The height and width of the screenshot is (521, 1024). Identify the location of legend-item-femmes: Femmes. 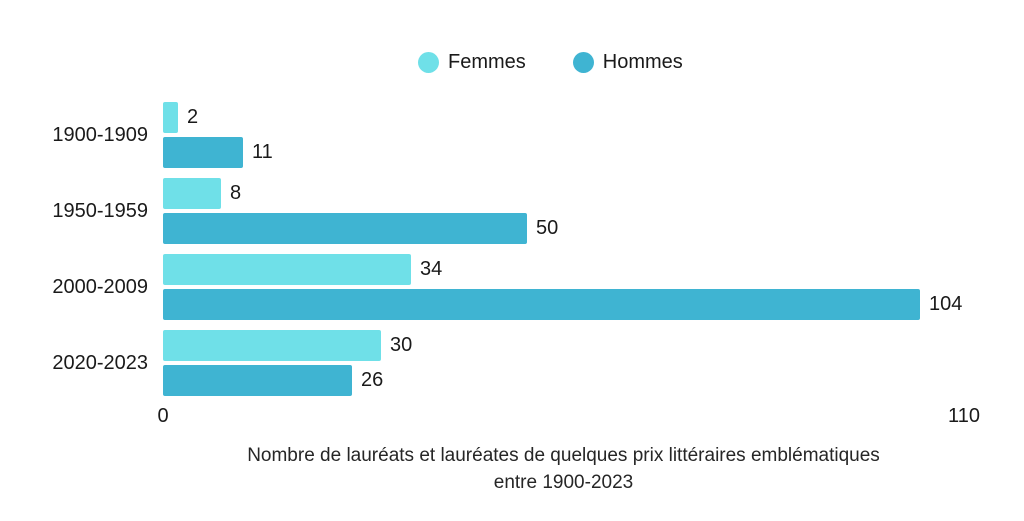
(472, 62).